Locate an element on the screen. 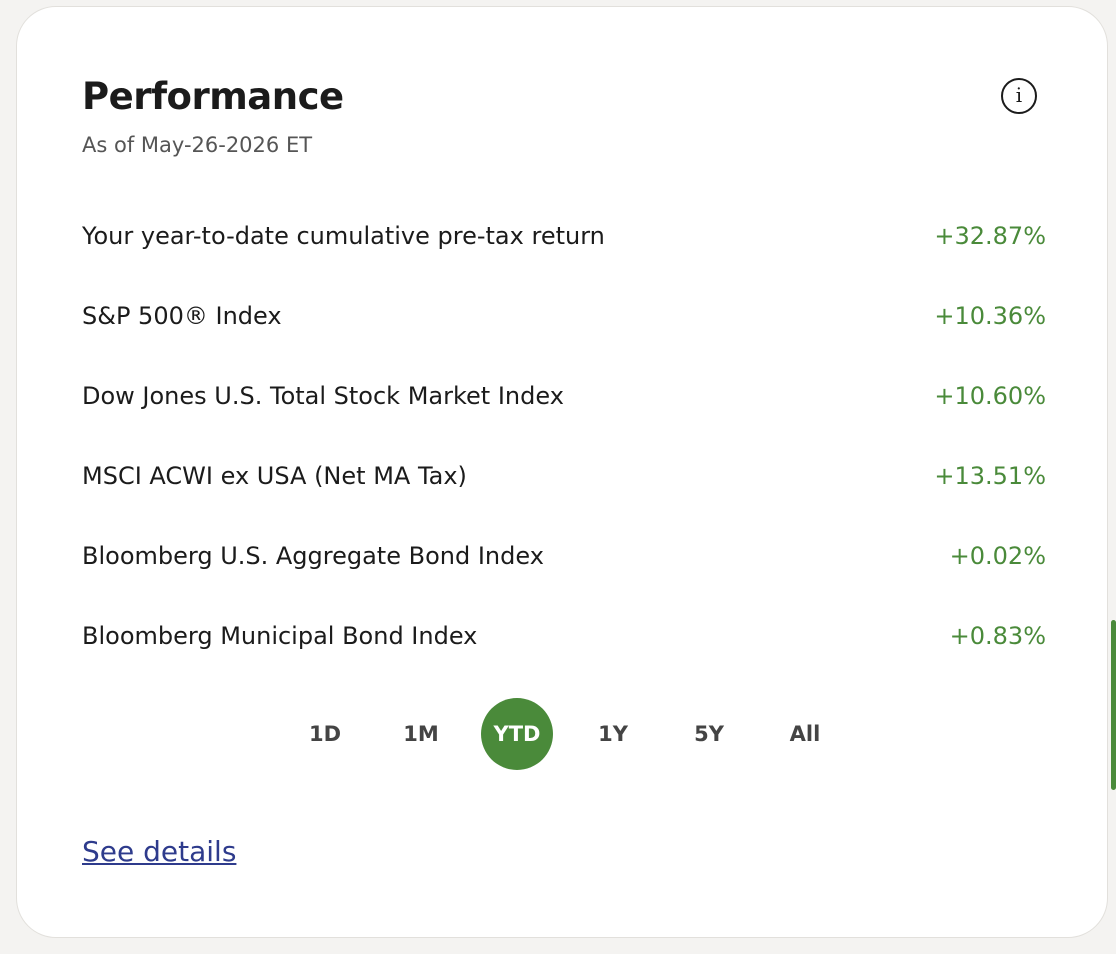 The image size is (1116, 954). row-value: +32.87% is located at coordinates (990, 236).